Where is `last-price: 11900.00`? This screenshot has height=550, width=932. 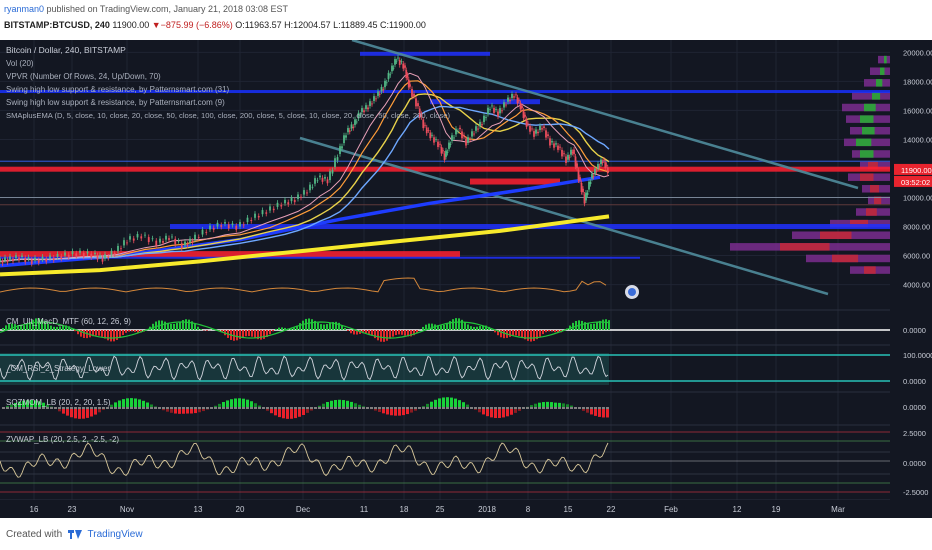 last-price: 11900.00 is located at coordinates (131, 25).